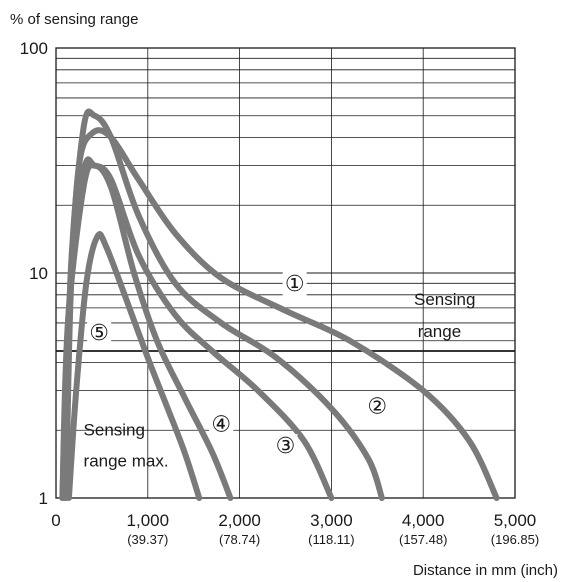 Image resolution: width=568 pixels, height=582 pixels. What do you see at coordinates (38, 273) in the screenshot?
I see `y-tick-label: 10` at bounding box center [38, 273].